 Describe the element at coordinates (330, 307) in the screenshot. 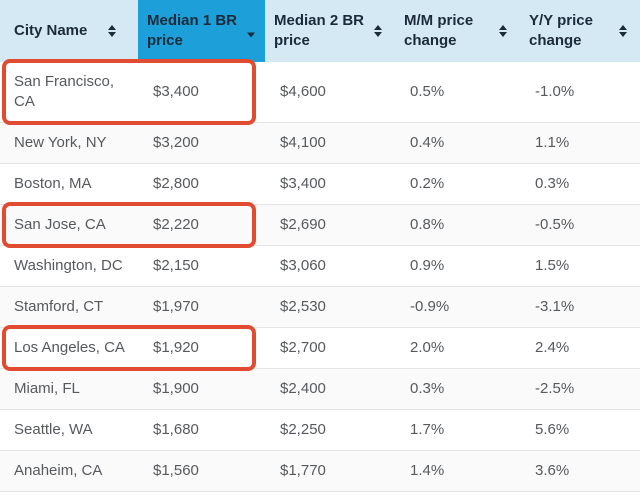

I see `cell-br2: $2,530` at that location.